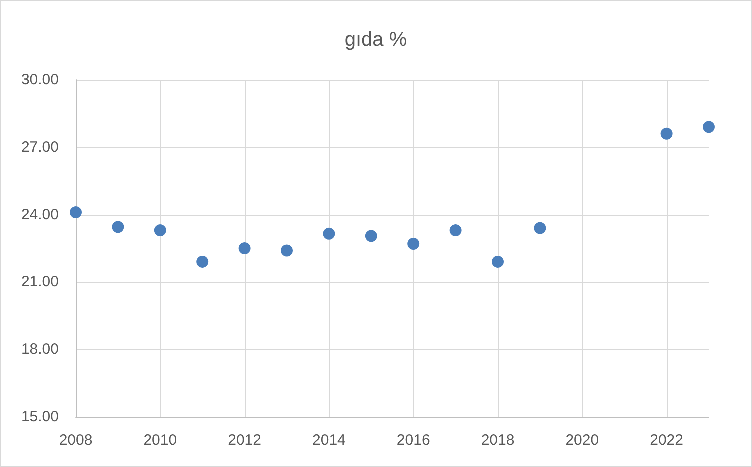 The width and height of the screenshot is (752, 467). What do you see at coordinates (161, 440) in the screenshot?
I see `x-tick-label: 2010` at bounding box center [161, 440].